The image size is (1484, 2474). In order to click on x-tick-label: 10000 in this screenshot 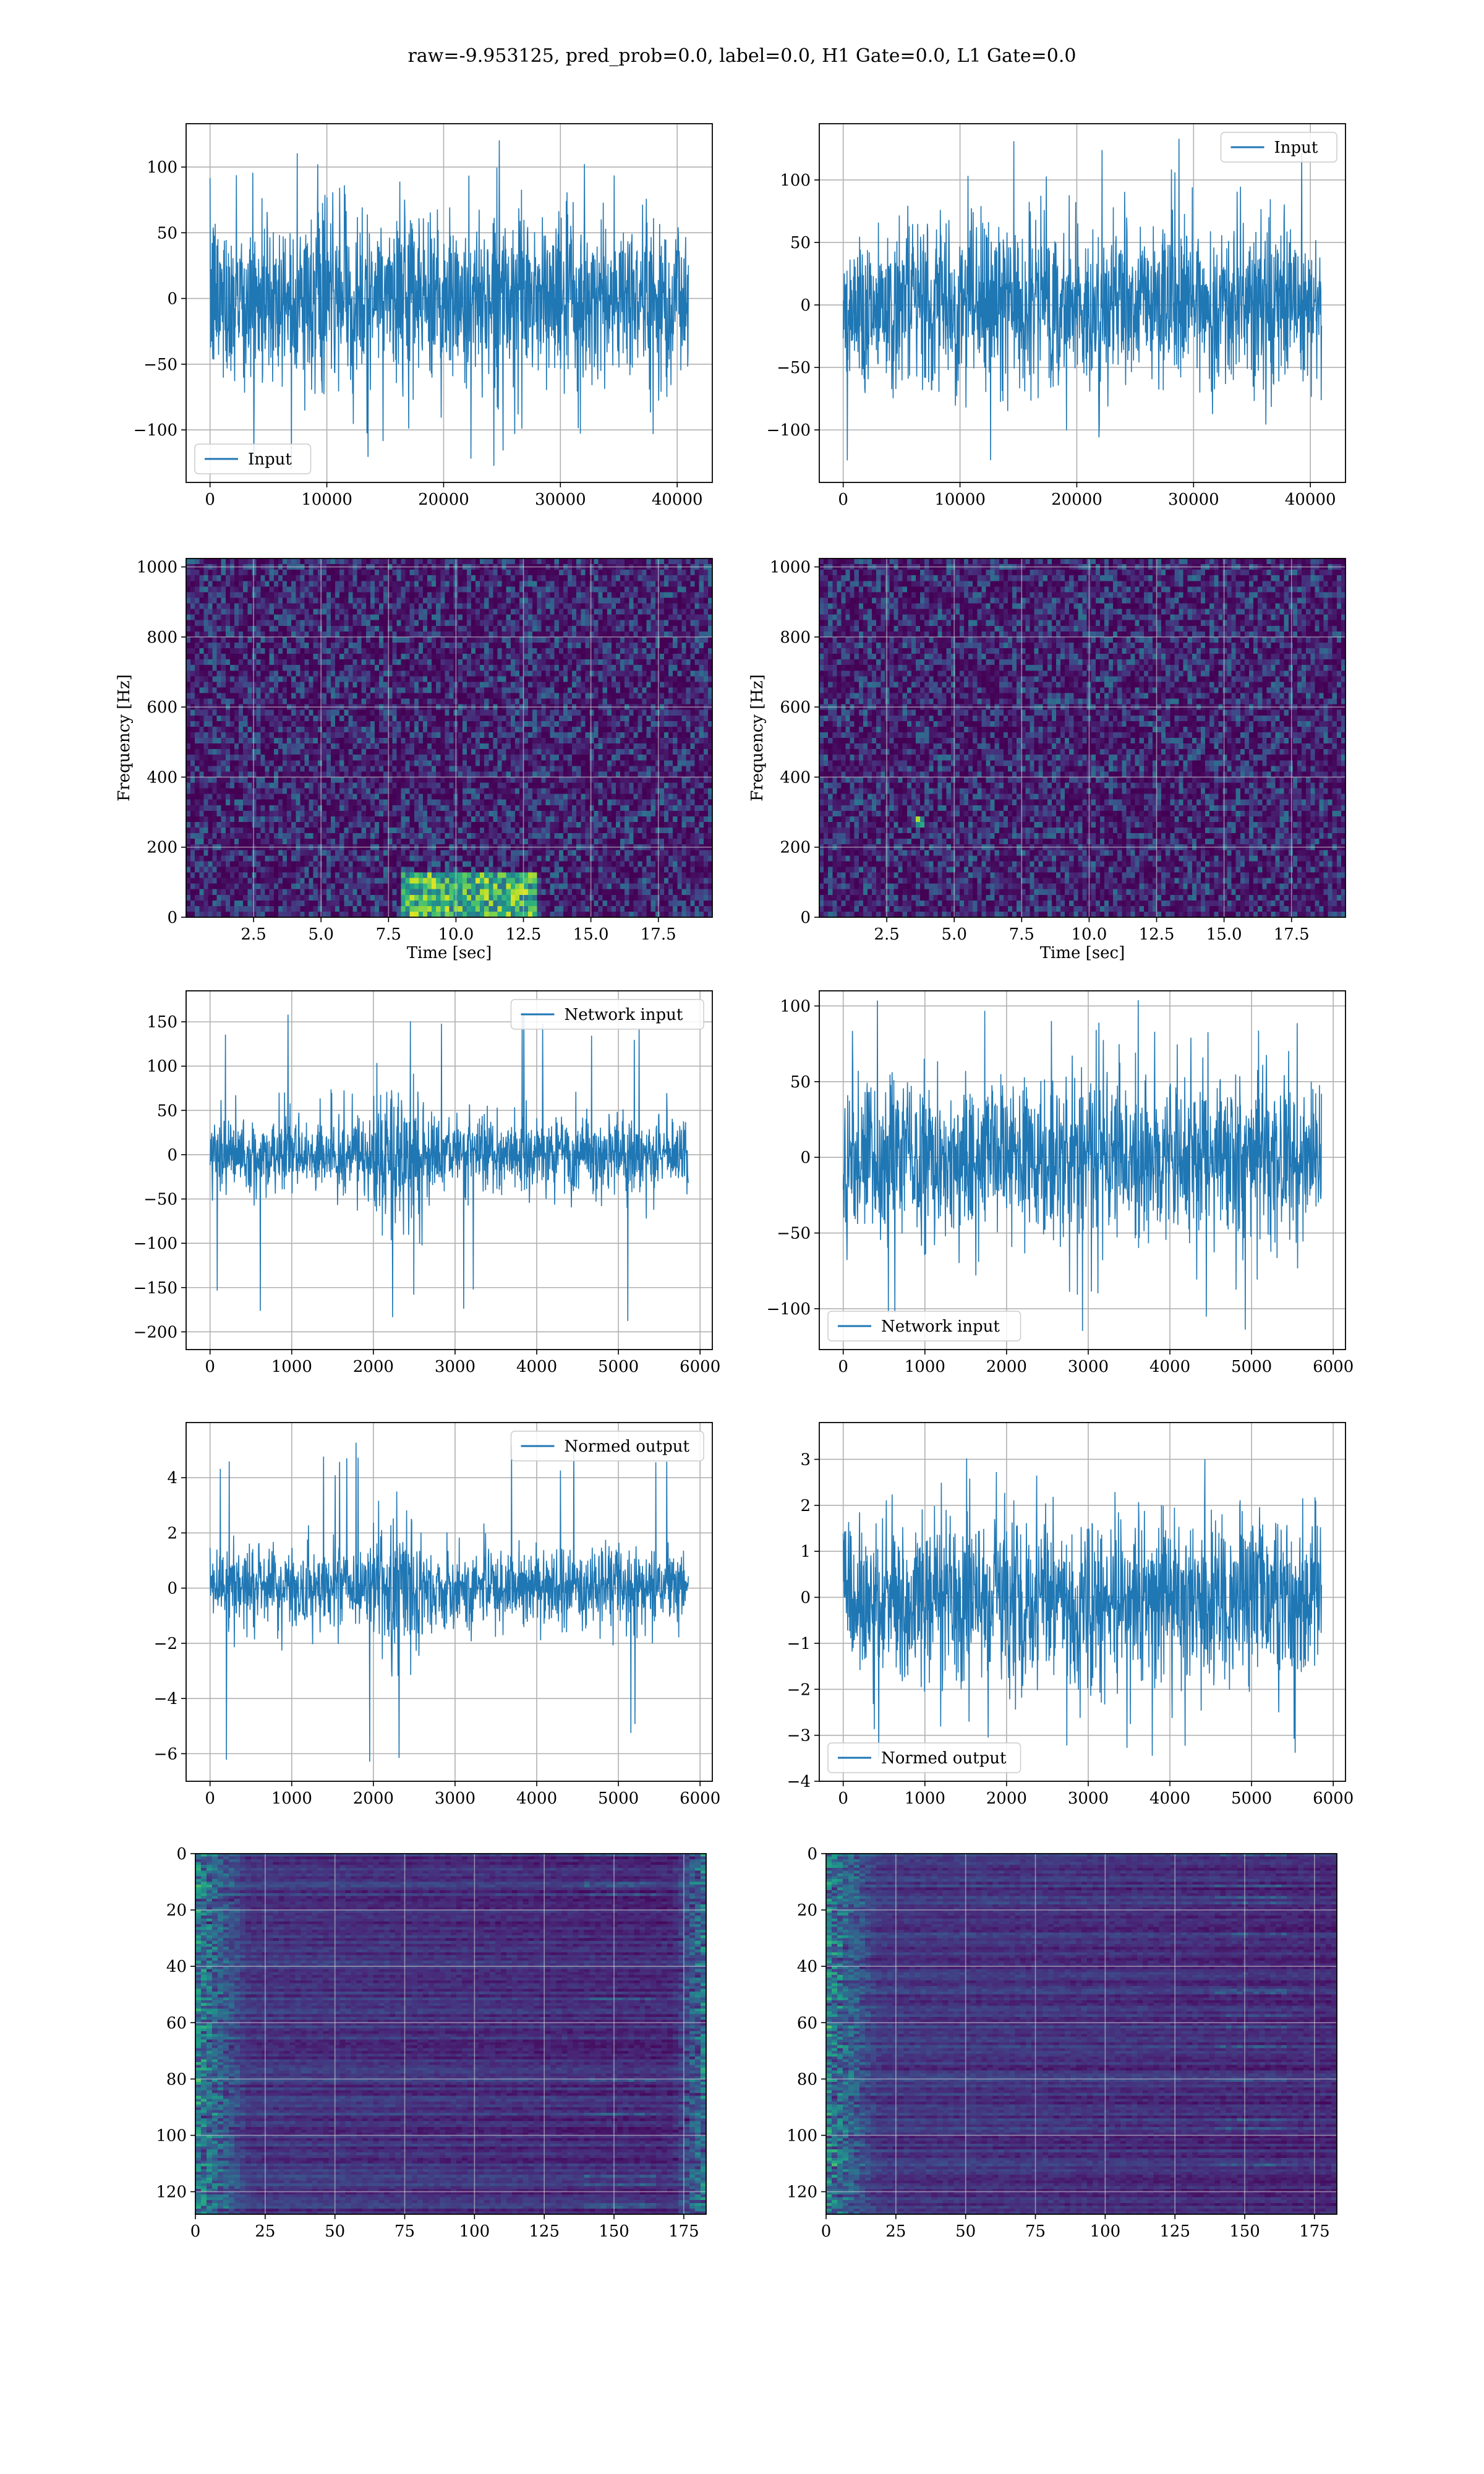, I will do `click(326, 499)`.